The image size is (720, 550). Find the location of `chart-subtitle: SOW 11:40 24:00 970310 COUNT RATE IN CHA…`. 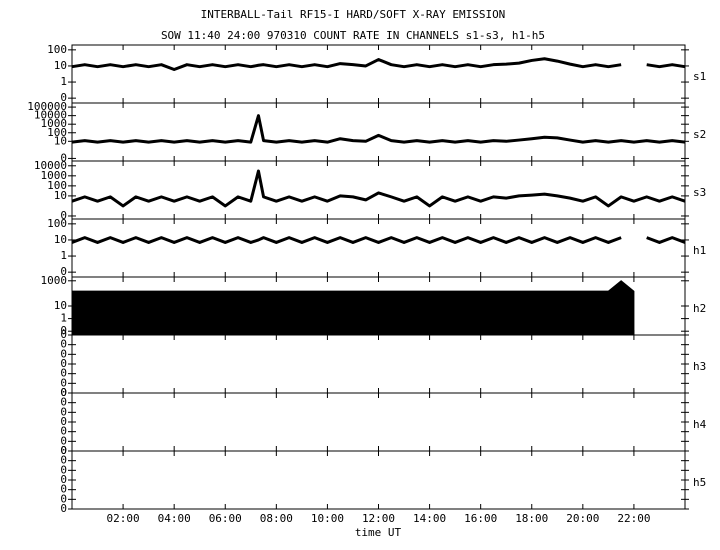

chart-subtitle: SOW 11:40 24:00 970310 COUNT RATE IN CHA… is located at coordinates (353, 35).